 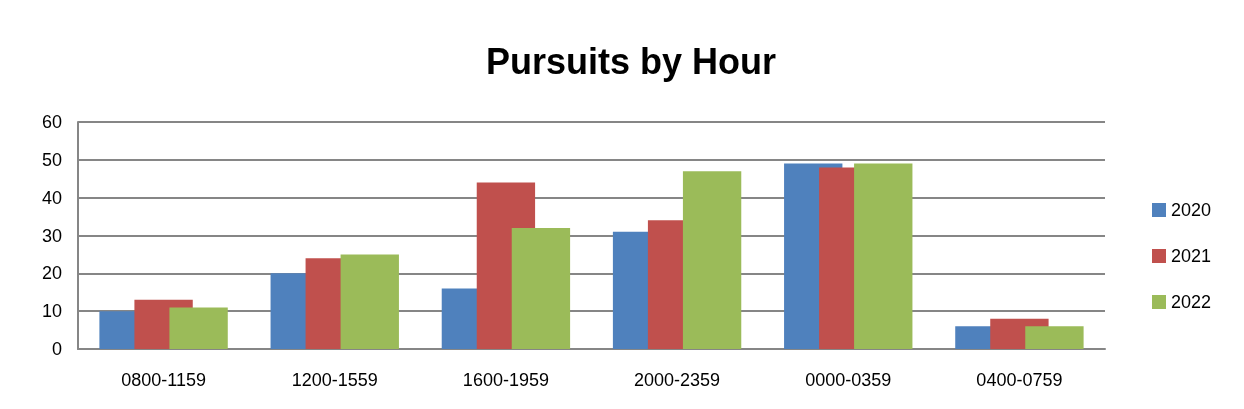 What do you see at coordinates (51, 235) in the screenshot?
I see `y-tick-label: 30` at bounding box center [51, 235].